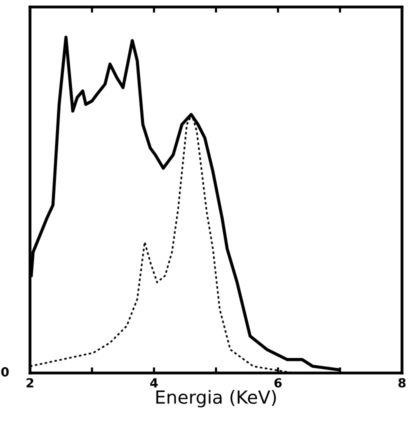 The height and width of the screenshot is (426, 411). What do you see at coordinates (5, 372) in the screenshot?
I see `text: 0` at bounding box center [5, 372].